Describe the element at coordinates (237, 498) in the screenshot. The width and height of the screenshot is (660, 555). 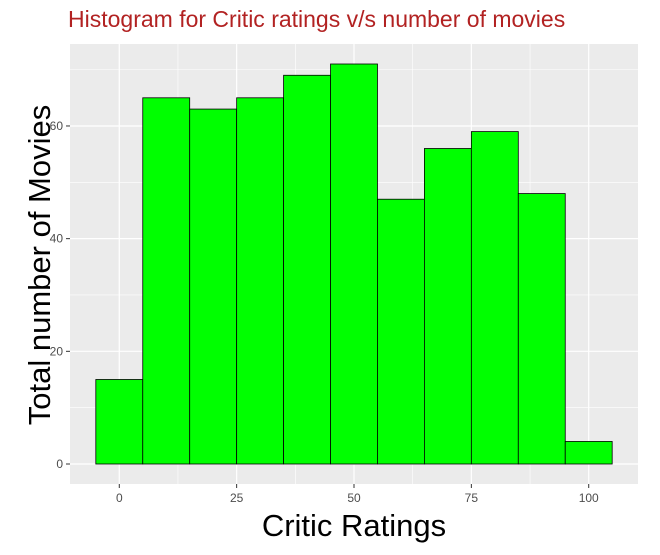
I see `x-tick-label: 25` at that location.